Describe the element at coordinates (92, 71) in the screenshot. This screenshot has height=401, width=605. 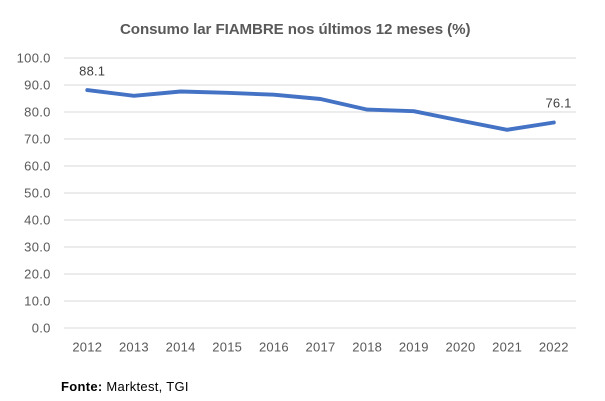
I see `svg-text: 88.1` at that location.